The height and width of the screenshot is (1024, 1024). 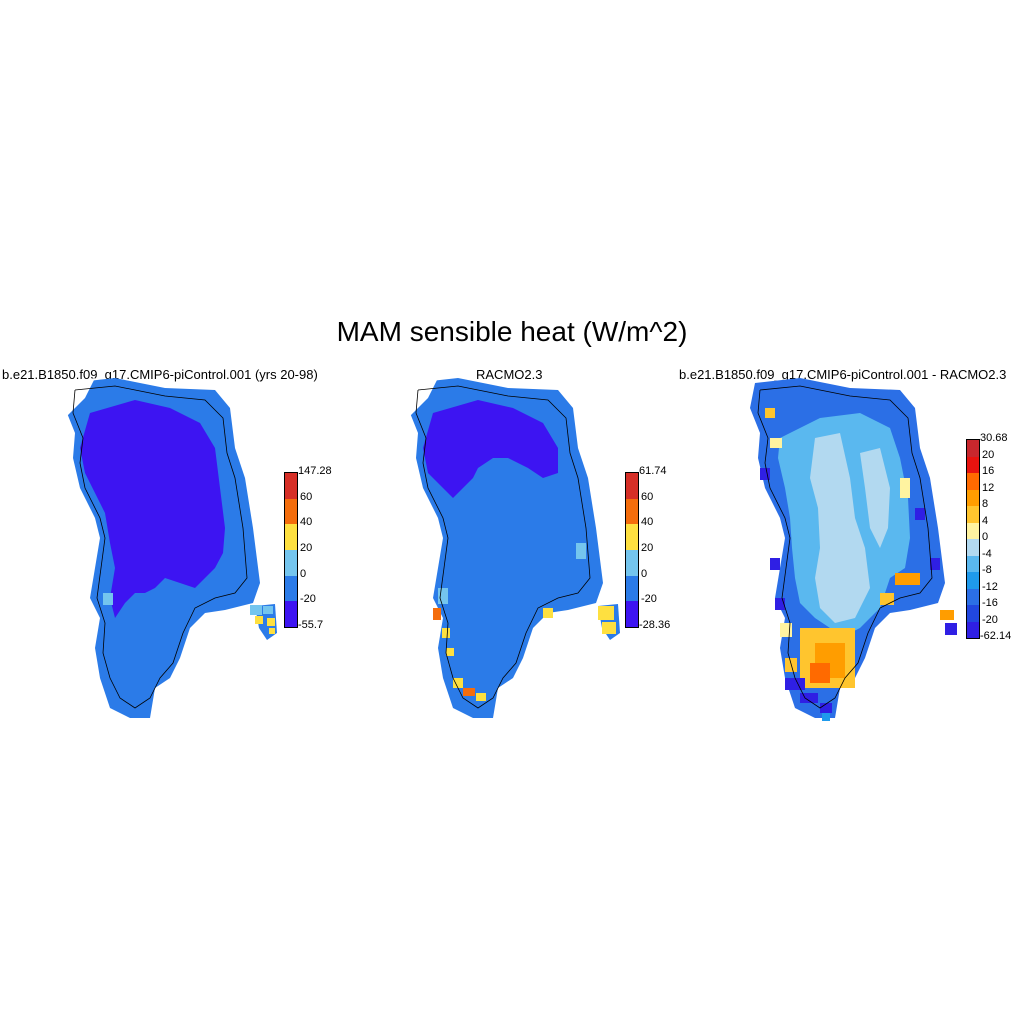 I want to click on coastal-cells, so click(x=524, y=622).